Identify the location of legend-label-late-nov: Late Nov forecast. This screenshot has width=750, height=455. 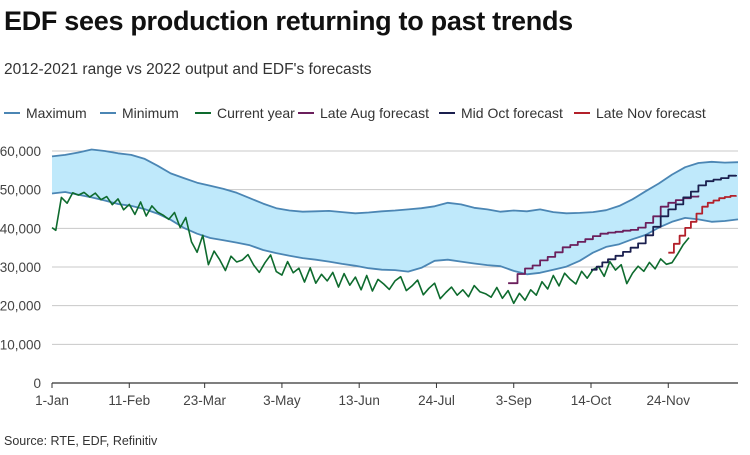
(651, 113).